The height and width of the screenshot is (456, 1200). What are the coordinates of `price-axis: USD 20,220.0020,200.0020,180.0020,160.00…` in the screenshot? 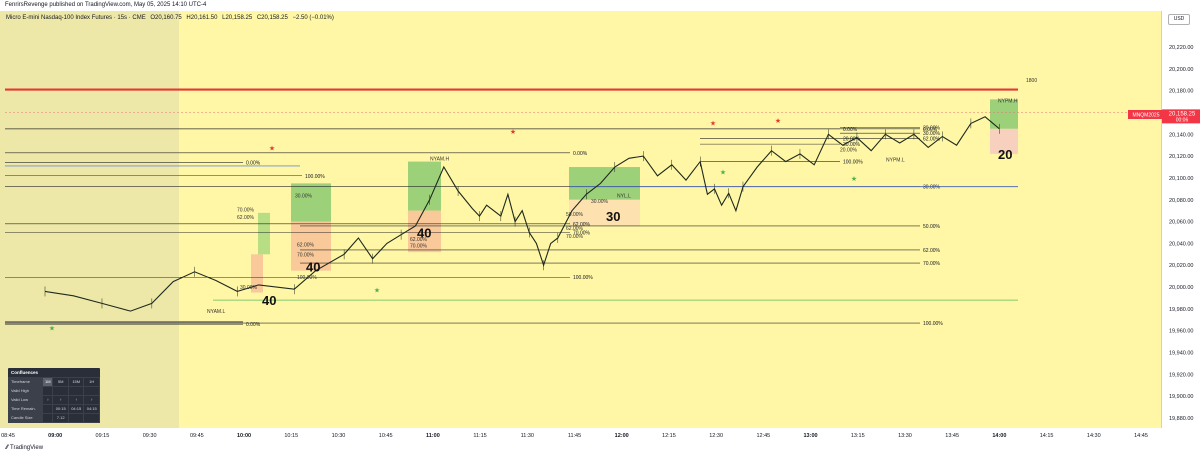 It's located at (1180, 219).